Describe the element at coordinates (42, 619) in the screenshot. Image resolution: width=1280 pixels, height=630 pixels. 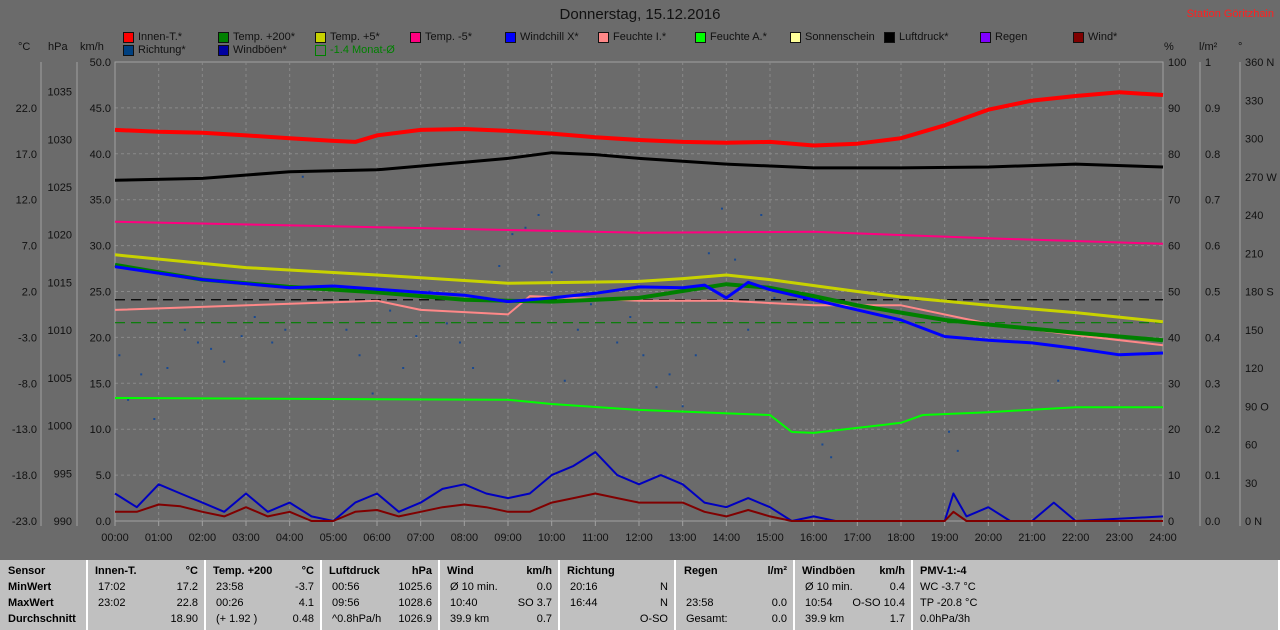
I see `stat-cell: Durchschnitt` at that location.